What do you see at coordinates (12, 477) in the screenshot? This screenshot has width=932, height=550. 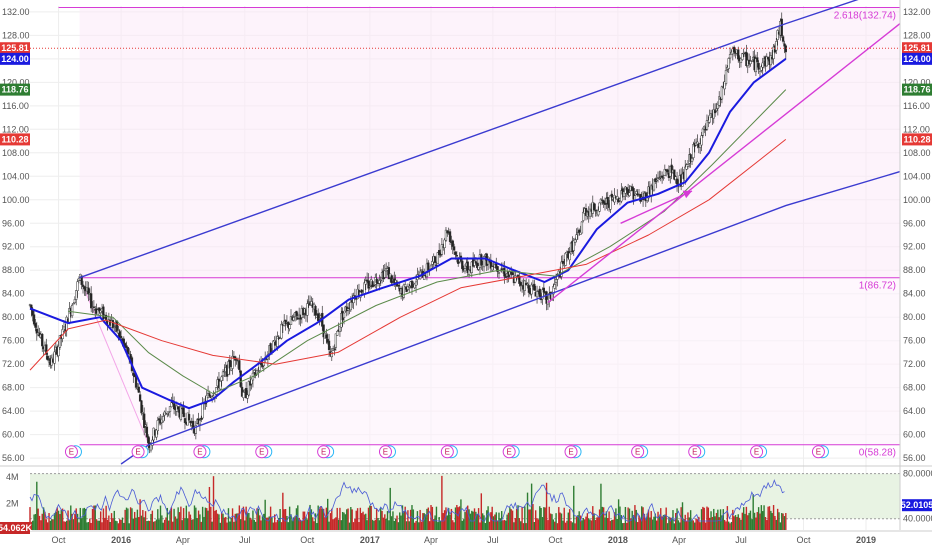 I see `volume-axis-tick-label: 4M` at bounding box center [12, 477].